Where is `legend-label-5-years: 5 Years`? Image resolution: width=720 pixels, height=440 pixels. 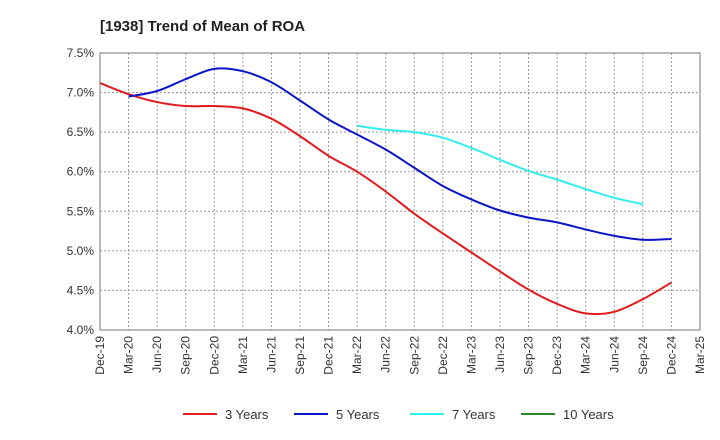 legend-label-5-years: 5 Years is located at coordinates (358, 414).